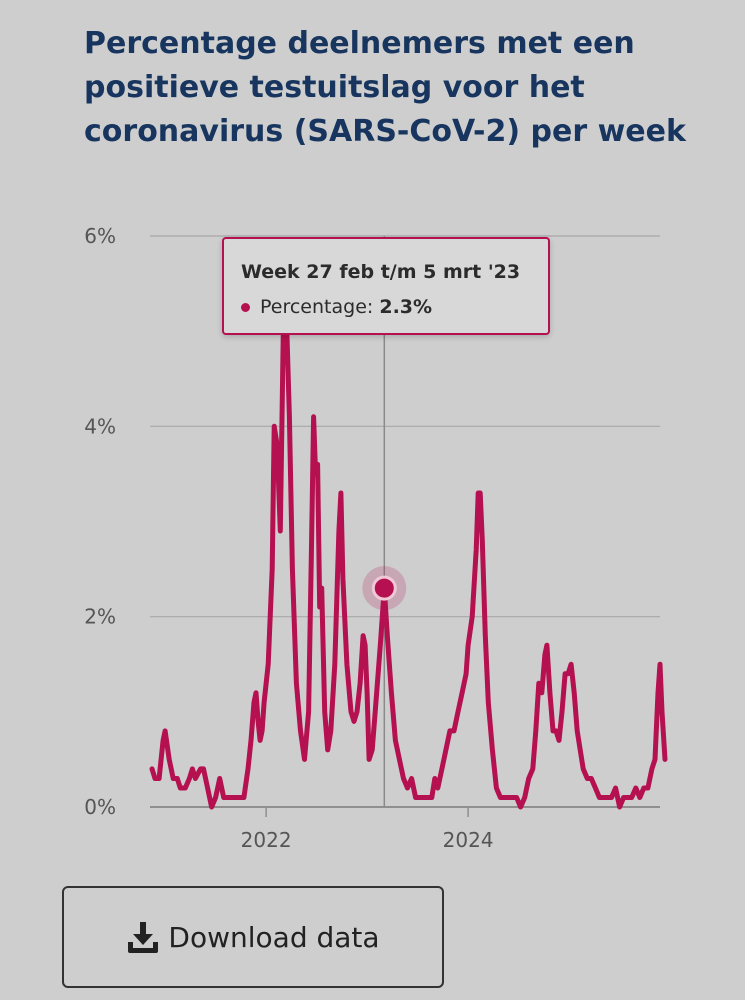  I want to click on tooltip-row: Percentage: 2.3%, so click(336, 307).